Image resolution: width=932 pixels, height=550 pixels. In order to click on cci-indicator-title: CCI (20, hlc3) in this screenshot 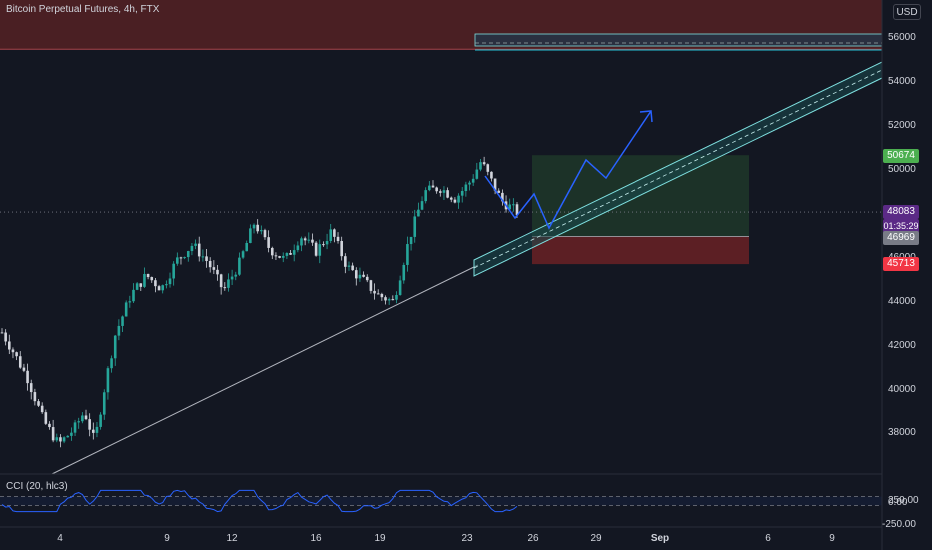, I will do `click(37, 486)`.